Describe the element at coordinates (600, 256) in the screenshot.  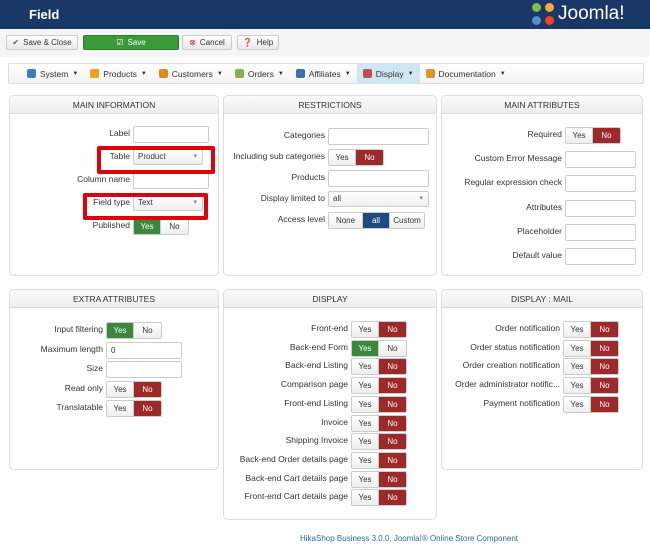
I see `default-value-input` at that location.